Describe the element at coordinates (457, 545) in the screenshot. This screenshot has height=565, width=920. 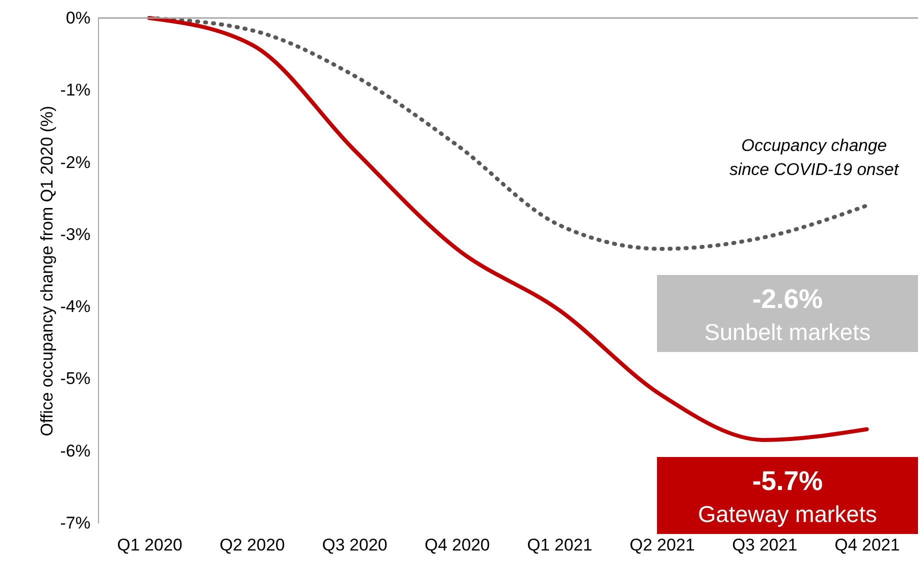
I see `x-tick-label: Q4 2020` at that location.